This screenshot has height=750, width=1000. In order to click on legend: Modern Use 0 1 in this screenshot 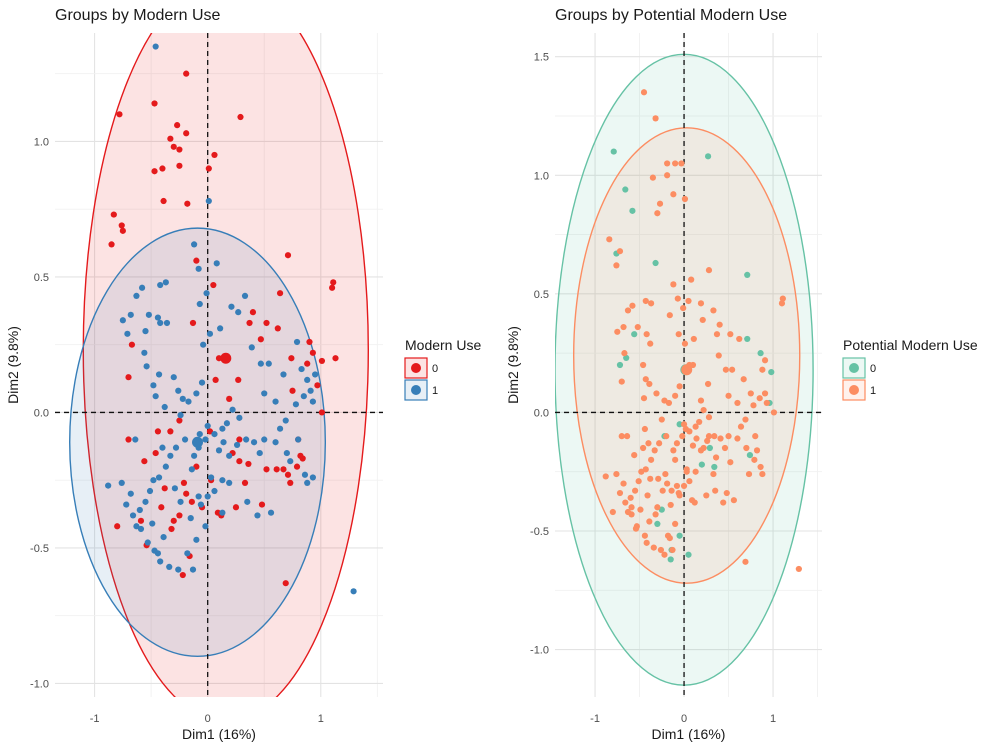, I will do `click(442, 369)`.